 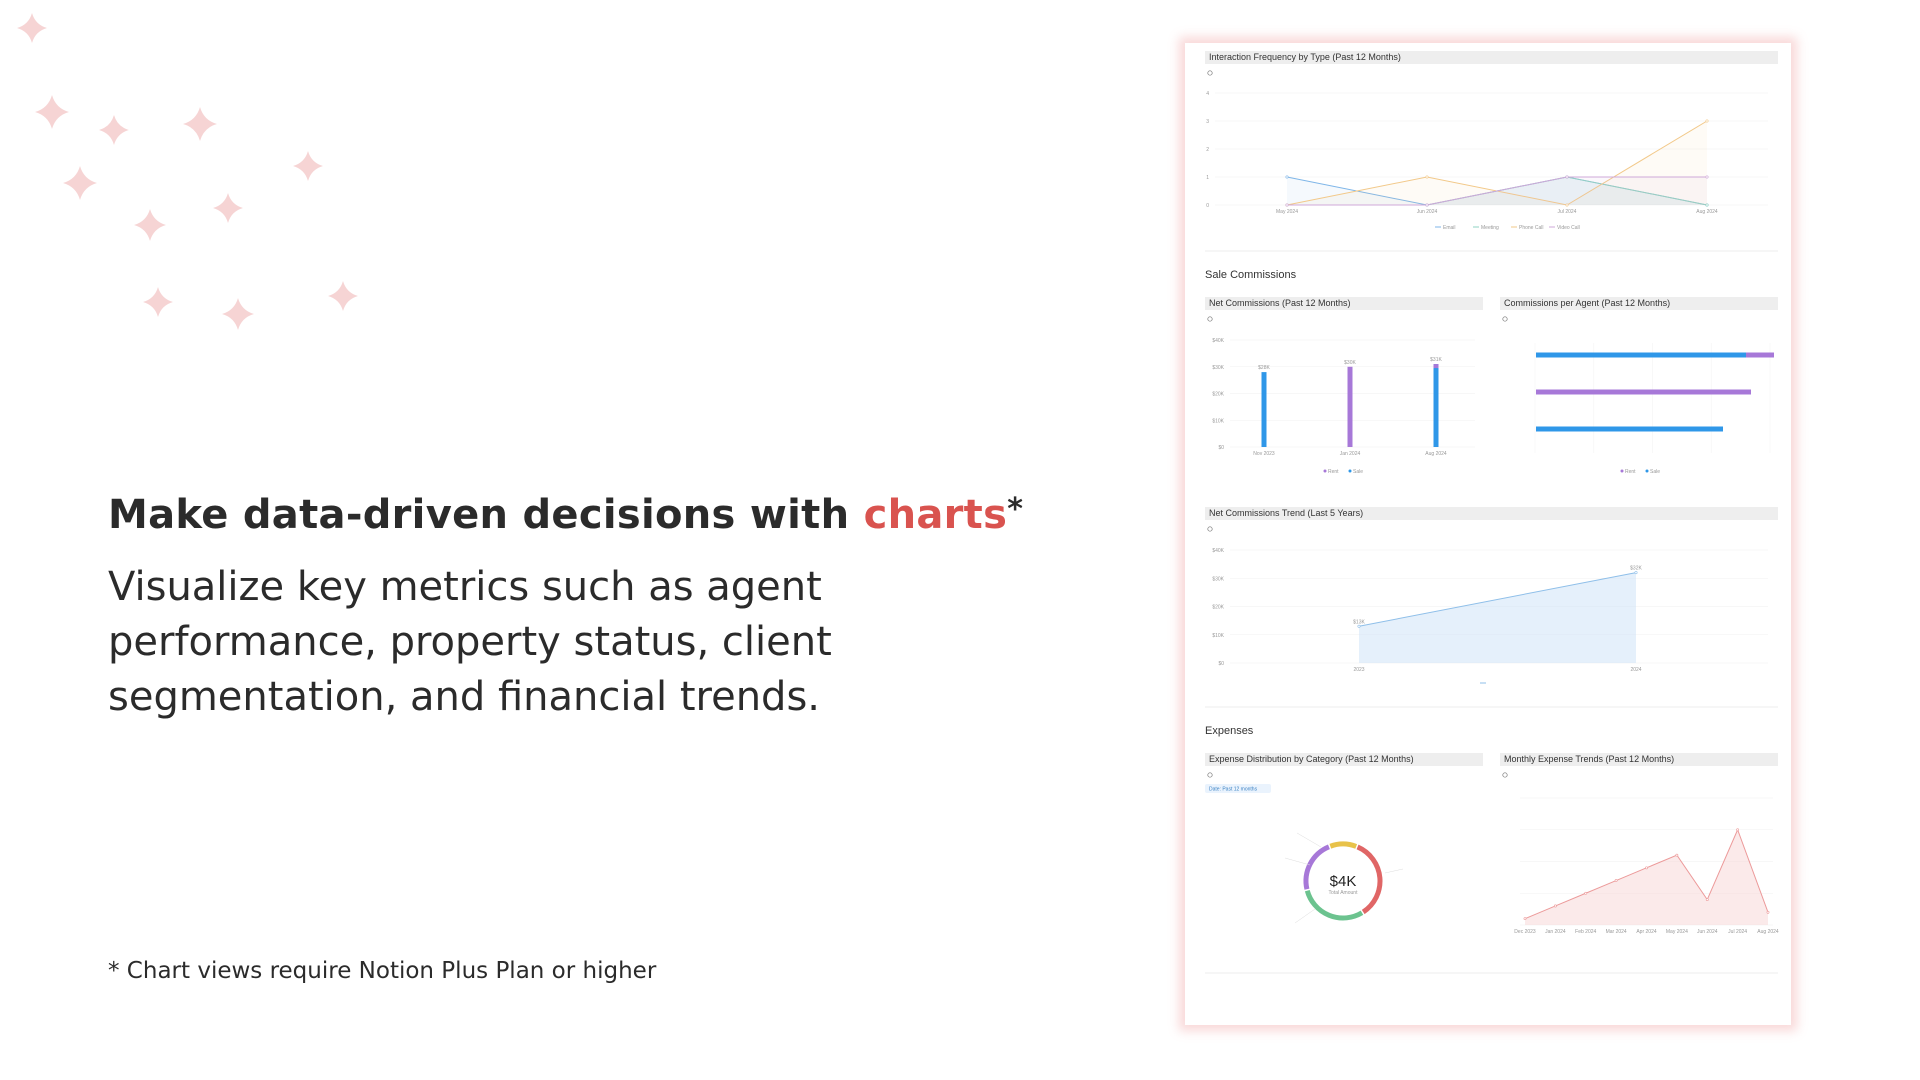 I want to click on legend-label: Phone Call, so click(x=1531, y=228).